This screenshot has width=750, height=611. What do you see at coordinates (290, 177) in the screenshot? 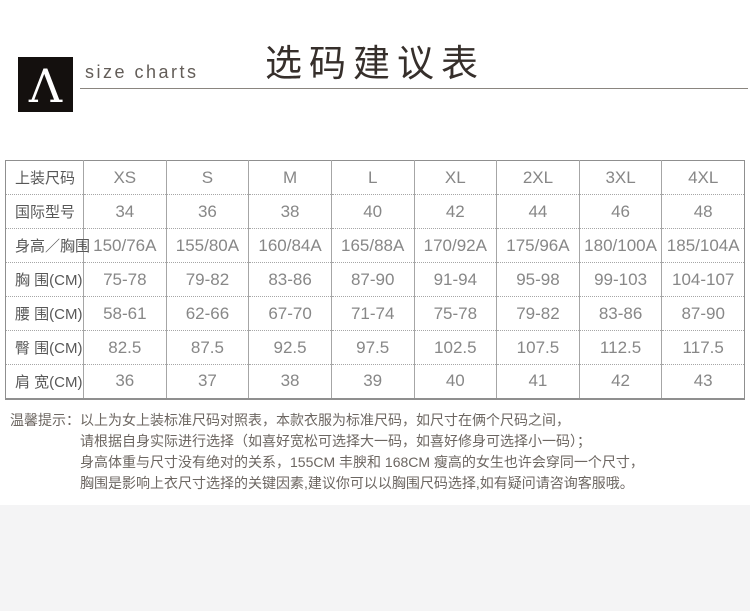
I see `table-cell: M` at bounding box center [290, 177].